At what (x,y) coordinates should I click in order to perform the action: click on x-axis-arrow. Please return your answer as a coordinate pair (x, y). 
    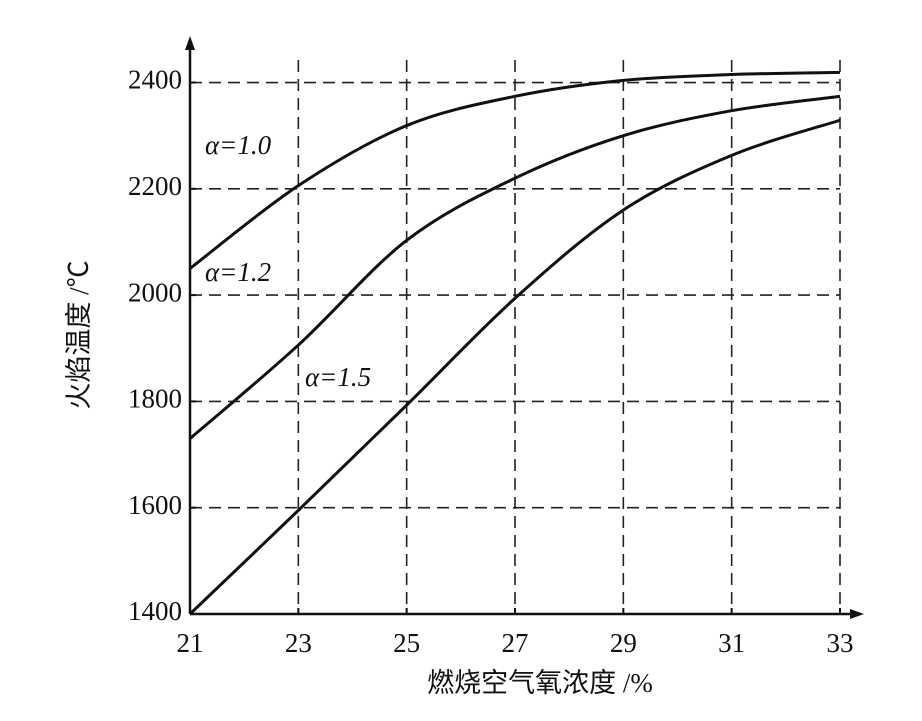
    Looking at the image, I should click on (857, 614).